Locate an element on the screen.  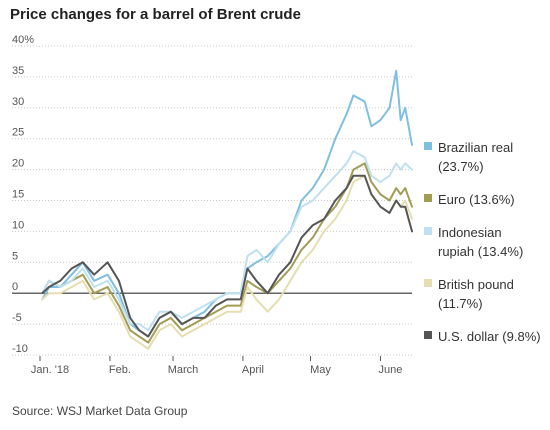
y-tick-label: 35 is located at coordinates (18, 71).